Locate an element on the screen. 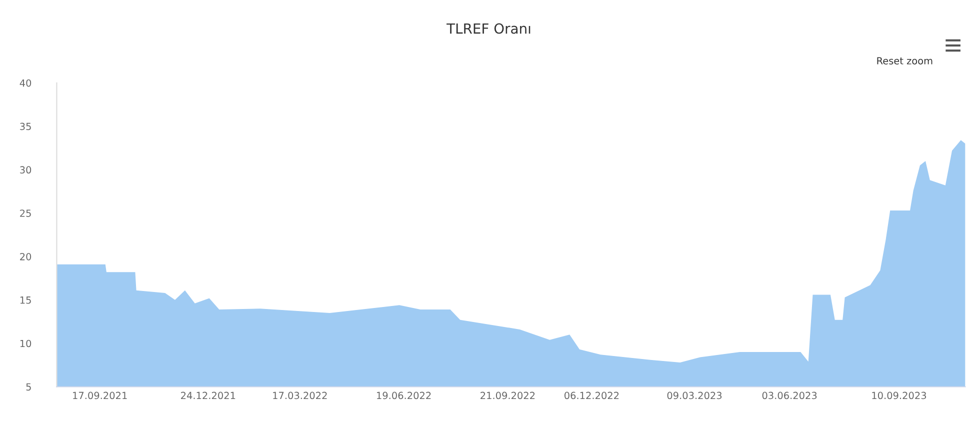 This screenshot has width=978, height=425. y-tick-label: 30 is located at coordinates (26, 170).